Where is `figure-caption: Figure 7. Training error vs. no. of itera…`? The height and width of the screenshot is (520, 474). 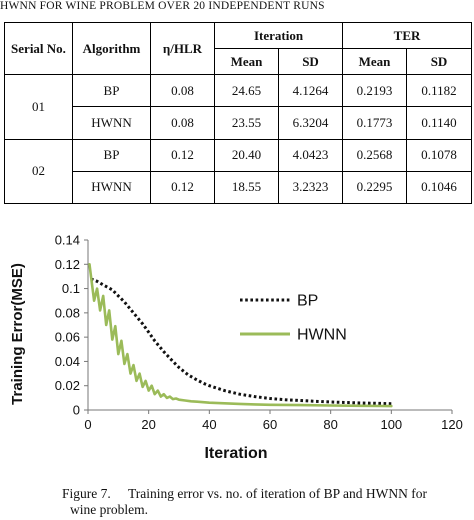 figure-caption: Figure 7. Training error vs. no. of itera… is located at coordinates (267, 502).